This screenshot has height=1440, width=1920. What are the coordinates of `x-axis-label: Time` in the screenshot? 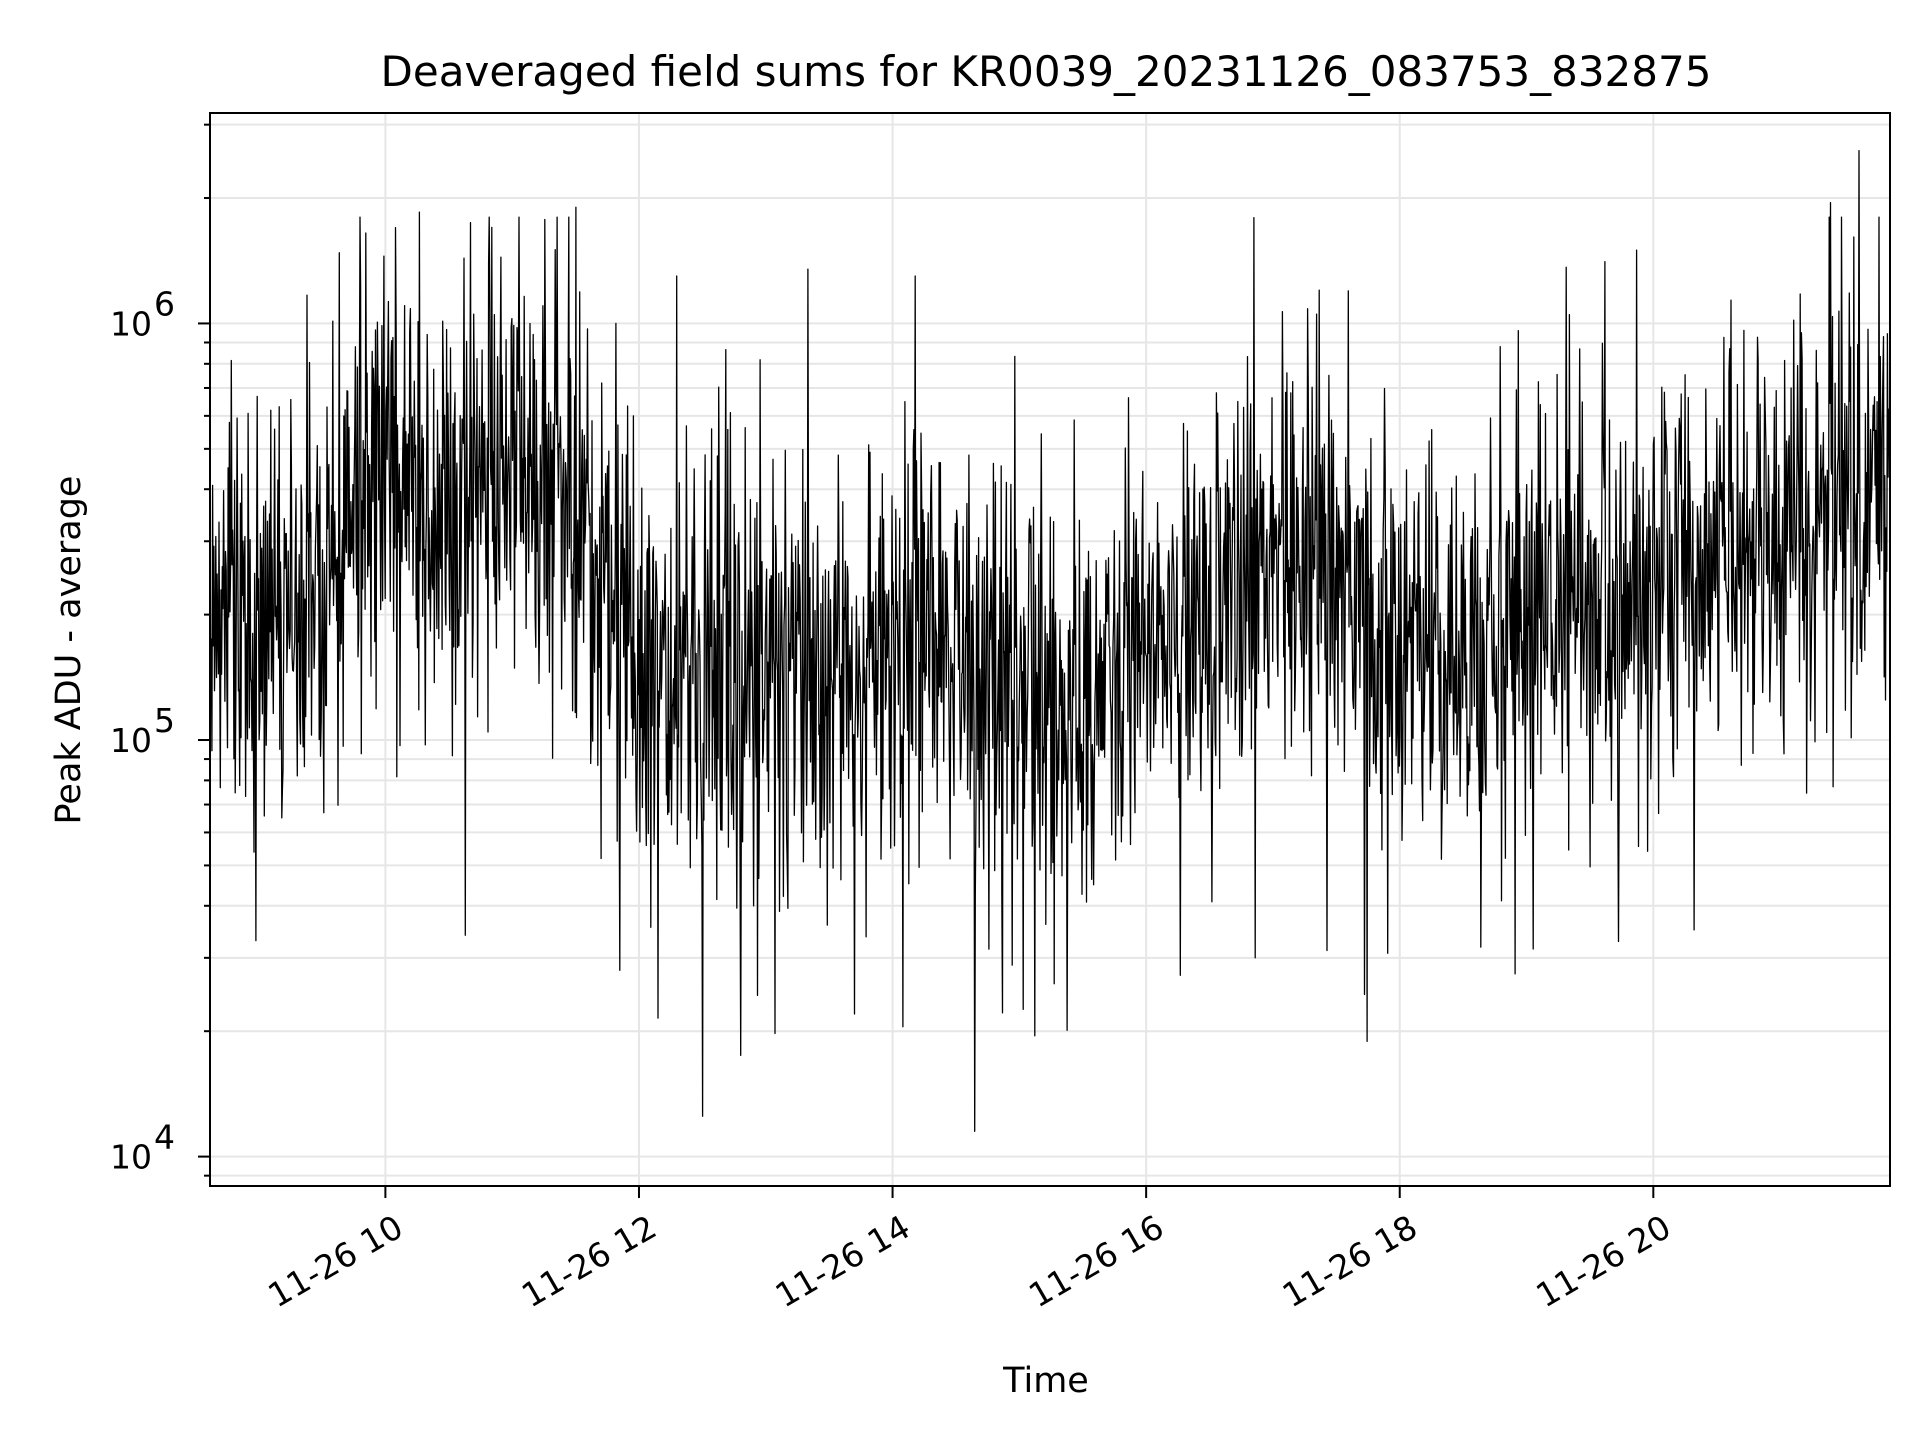 It's located at (1045, 1381).